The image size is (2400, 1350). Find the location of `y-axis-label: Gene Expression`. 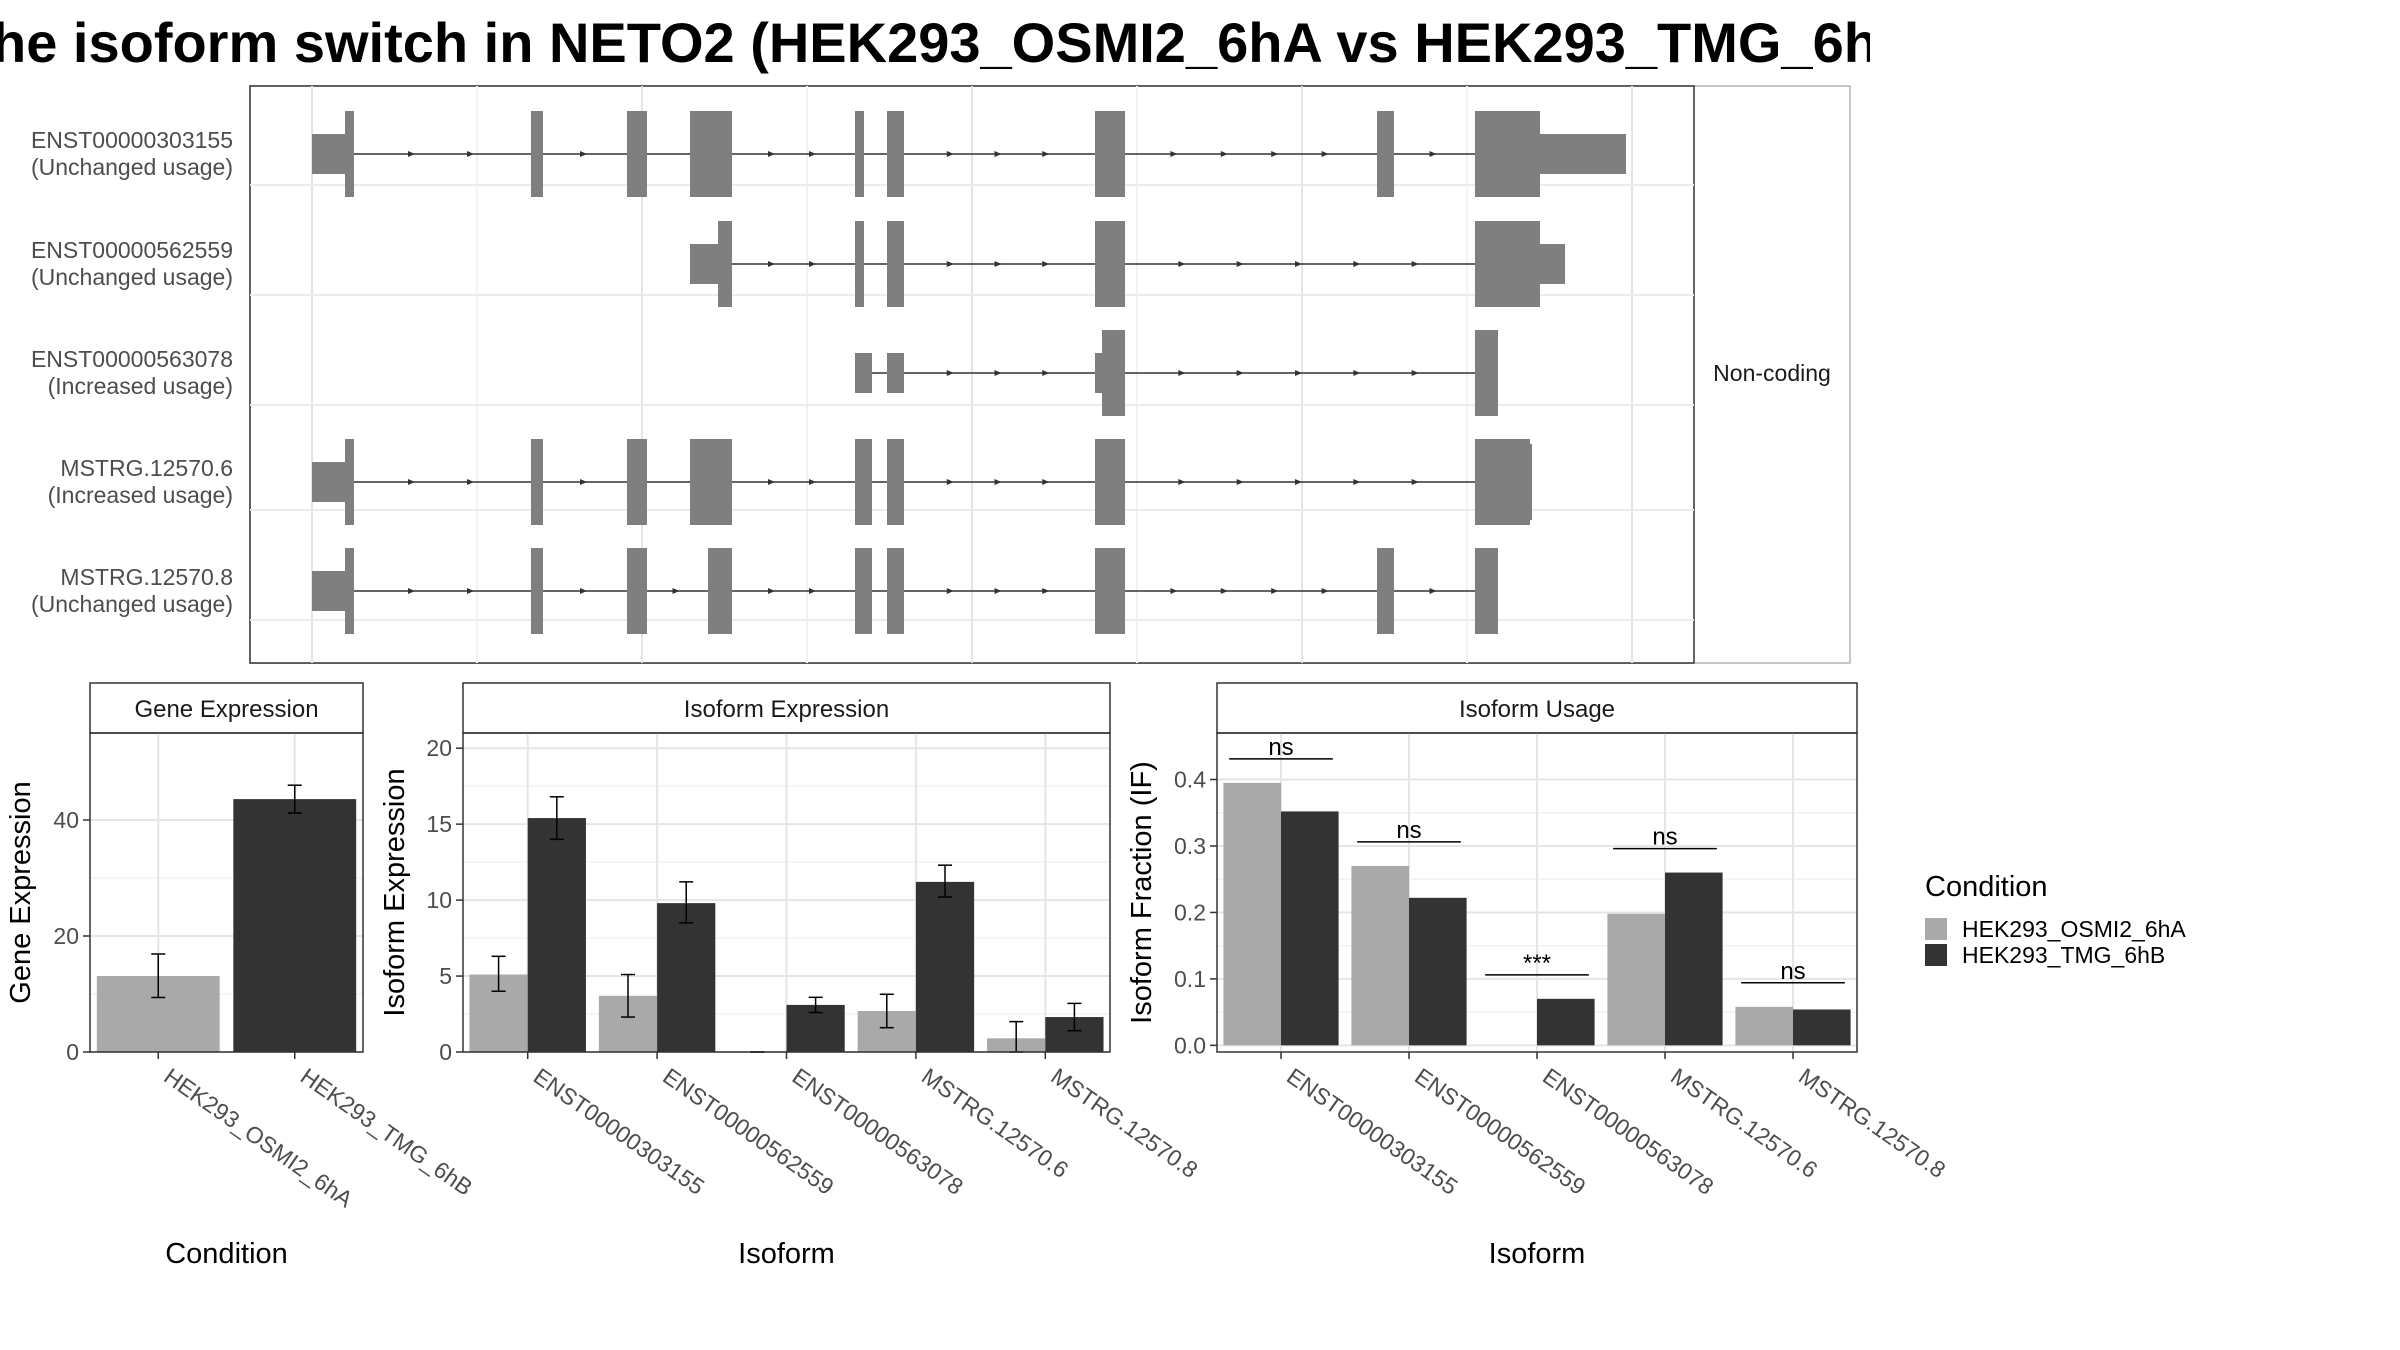

y-axis-label: Gene Expression is located at coordinates (21, 892).